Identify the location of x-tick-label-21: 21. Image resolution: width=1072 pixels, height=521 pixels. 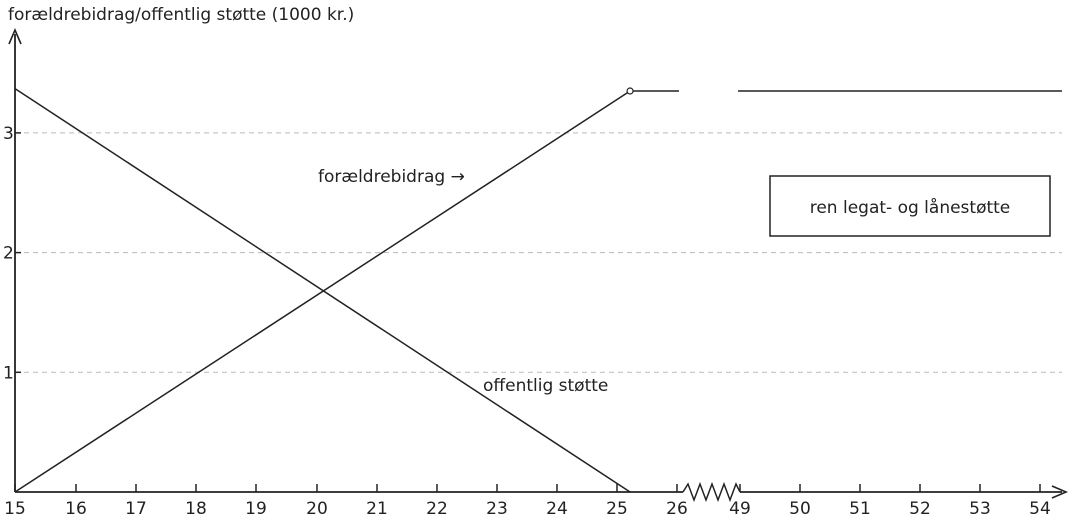
(377, 509).